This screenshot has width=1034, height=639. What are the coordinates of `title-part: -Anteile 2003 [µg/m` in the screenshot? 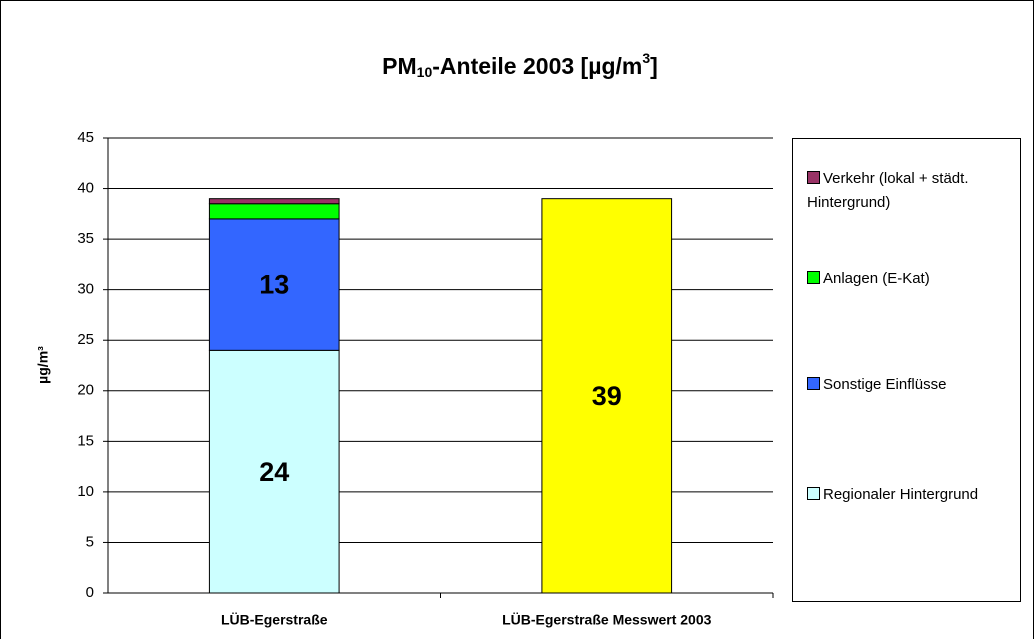 It's located at (537, 66).